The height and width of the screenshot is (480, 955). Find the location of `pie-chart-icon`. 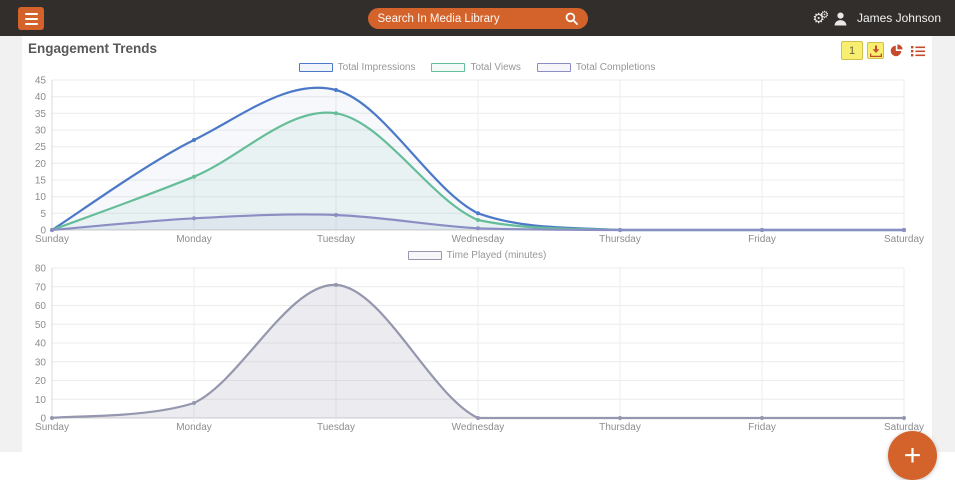

pie-chart-icon is located at coordinates (896, 50).